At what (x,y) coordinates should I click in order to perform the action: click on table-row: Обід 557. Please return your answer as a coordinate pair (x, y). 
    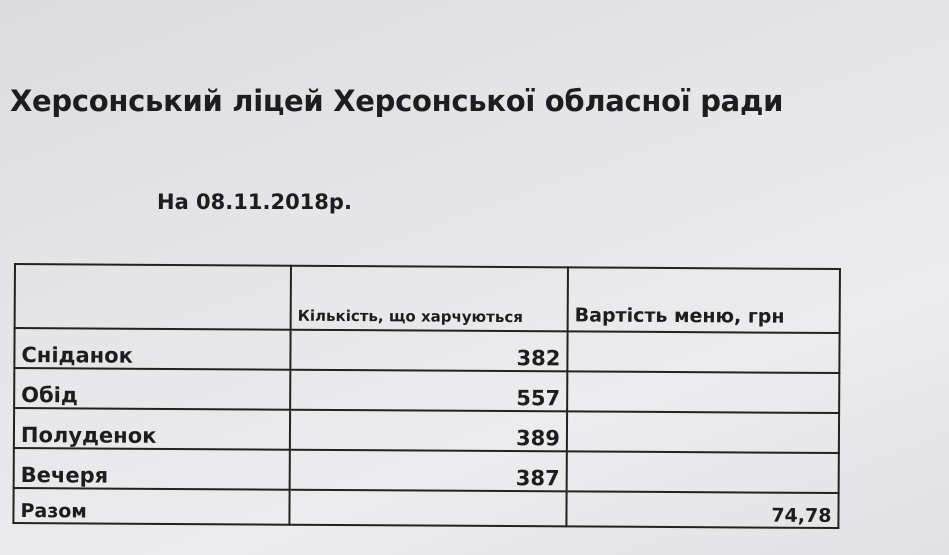
    Looking at the image, I should click on (427, 391).